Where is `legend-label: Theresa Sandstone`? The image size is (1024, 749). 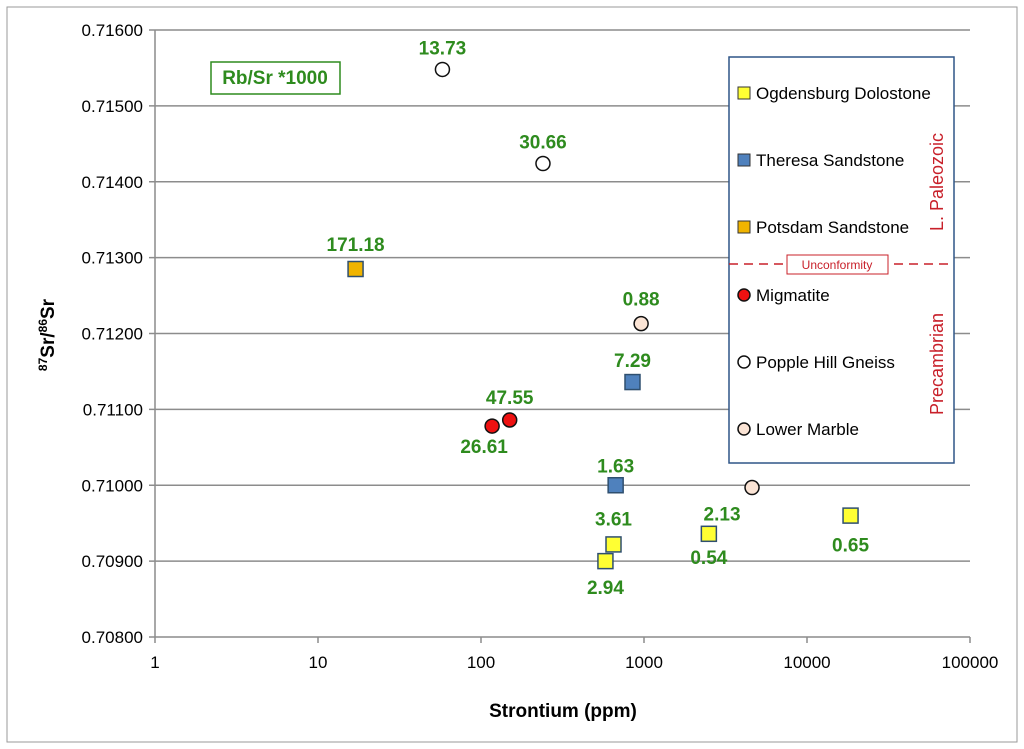 legend-label: Theresa Sandstone is located at coordinates (830, 160).